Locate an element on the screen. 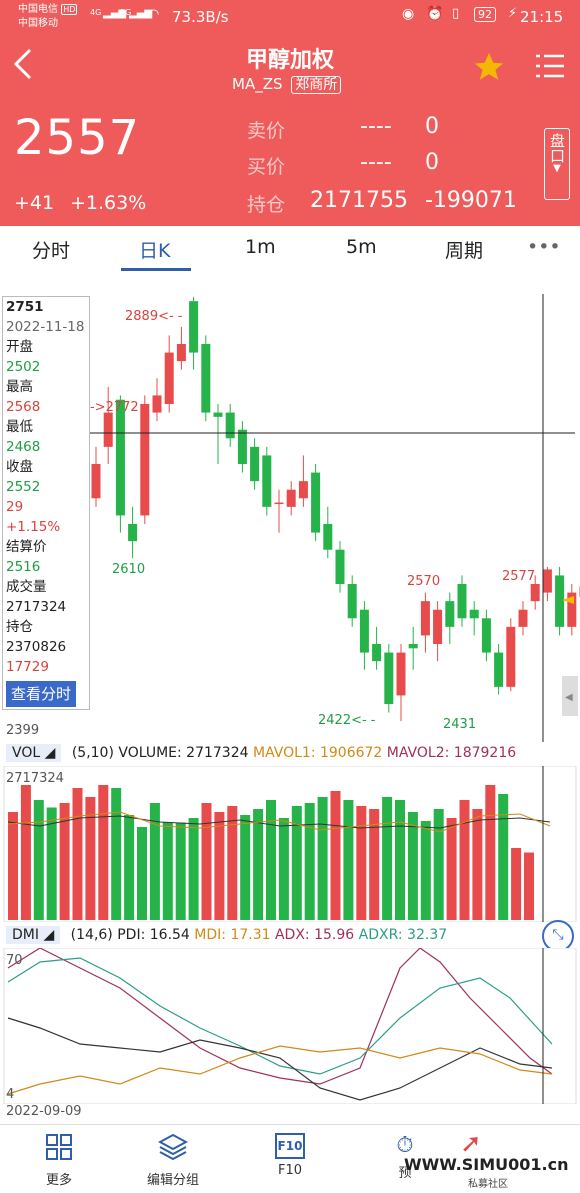 The image size is (580, 1193). net-4g-label: 4G is located at coordinates (95, 12).